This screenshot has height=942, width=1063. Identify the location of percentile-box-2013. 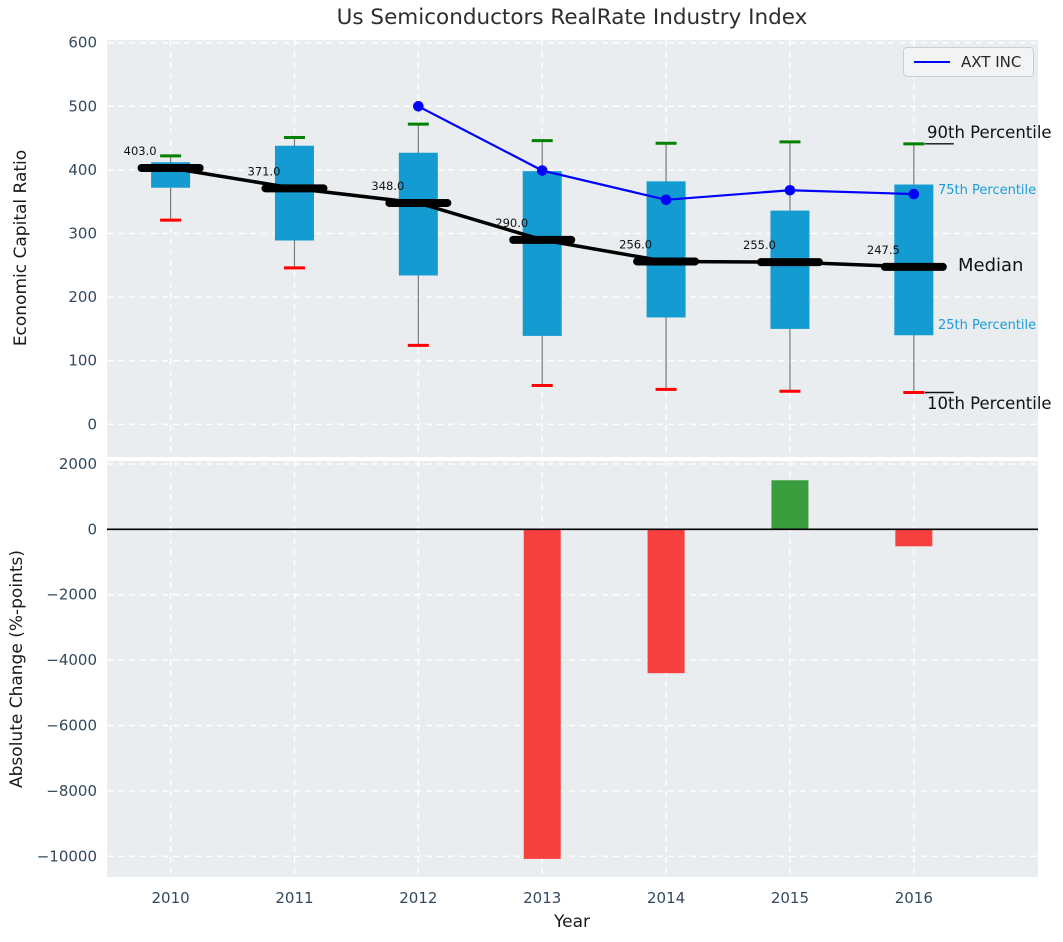
(542, 253).